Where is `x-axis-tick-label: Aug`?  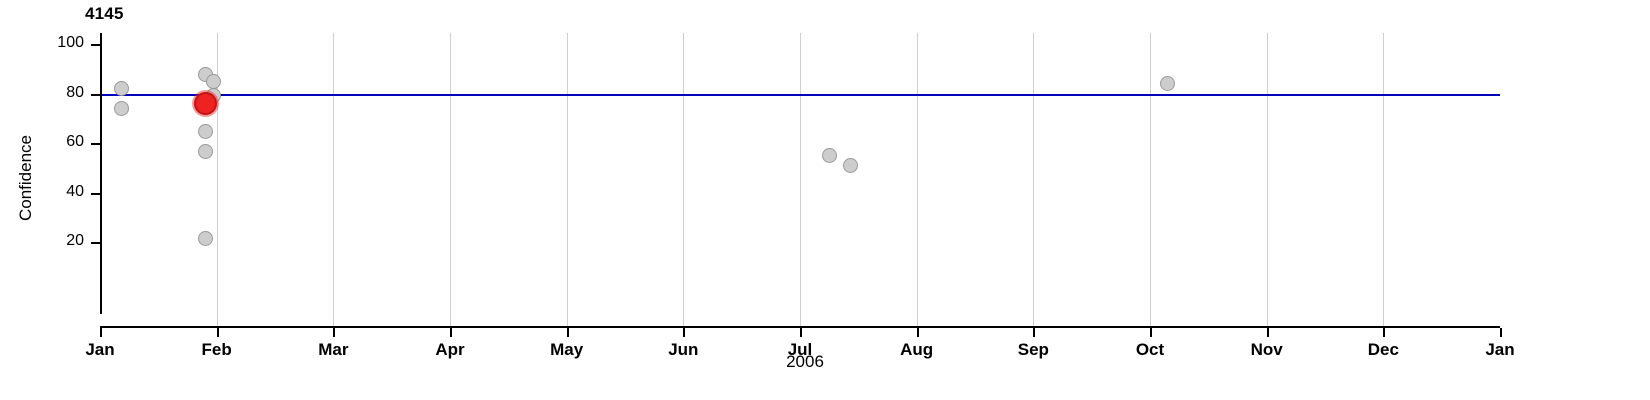
x-axis-tick-label: Aug is located at coordinates (917, 349).